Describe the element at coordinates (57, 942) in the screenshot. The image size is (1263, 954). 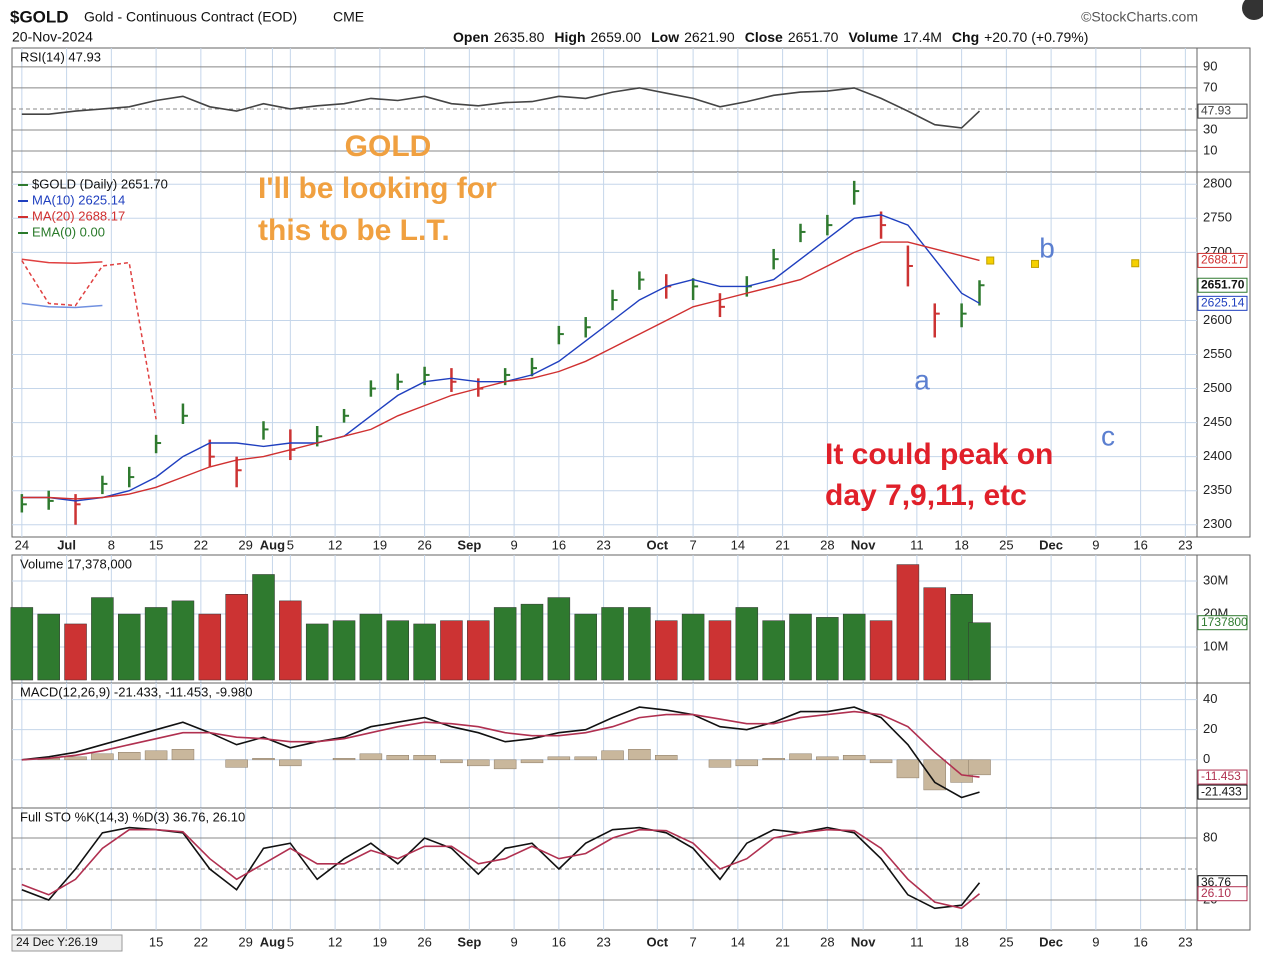
I see `cursor-label: 24 Dec Y:26.19` at that location.